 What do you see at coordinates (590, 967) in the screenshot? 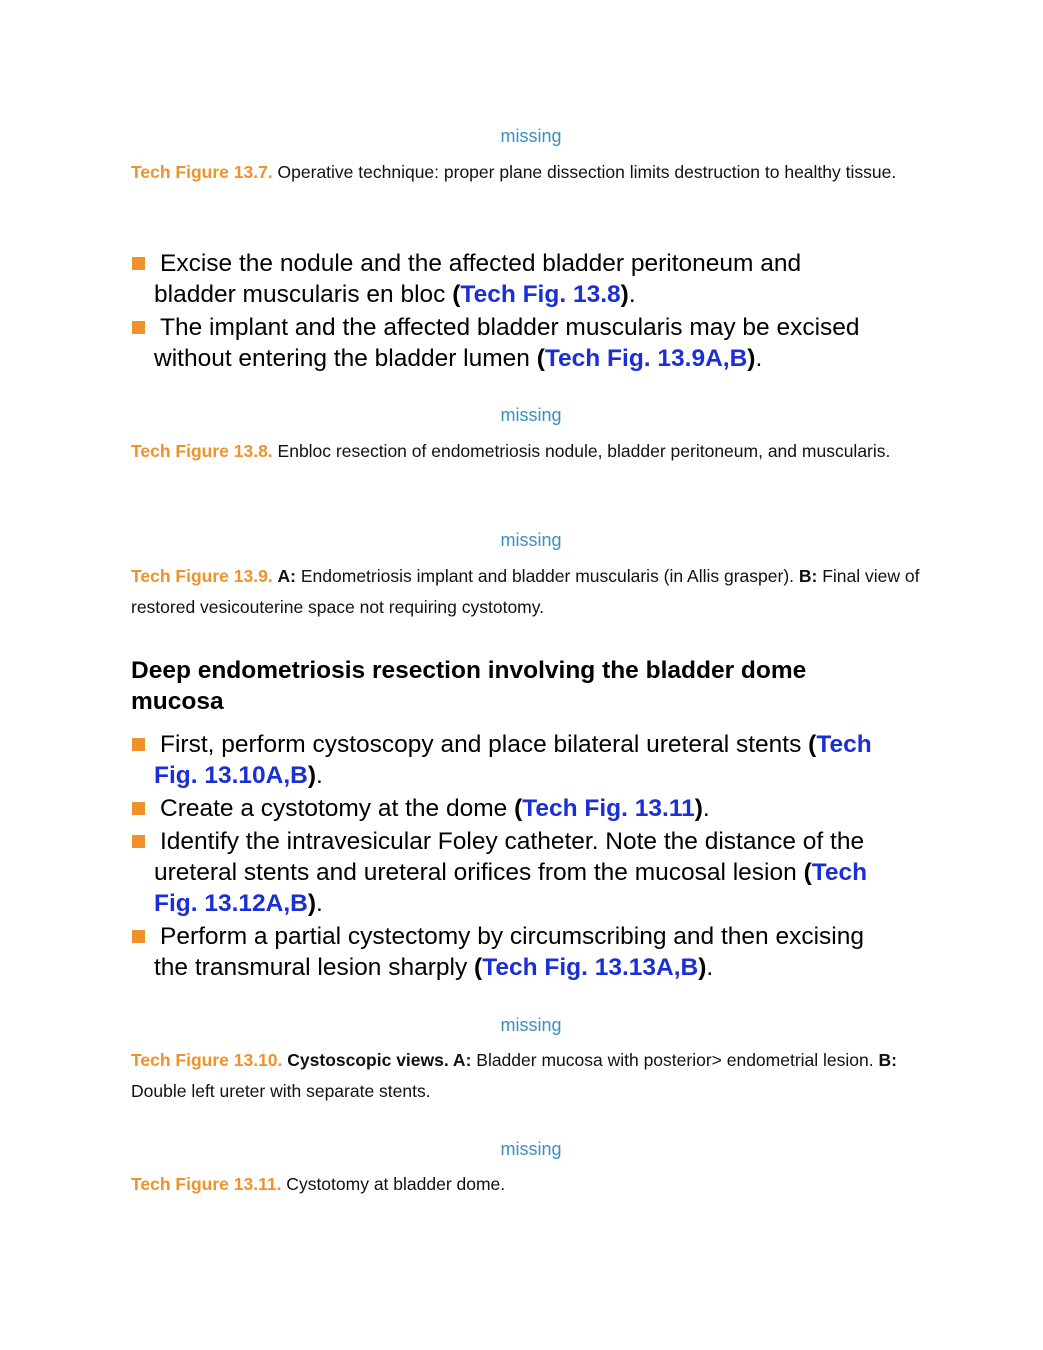
I see `figure-link: Tech Fig. 13.13A,B` at bounding box center [590, 967].